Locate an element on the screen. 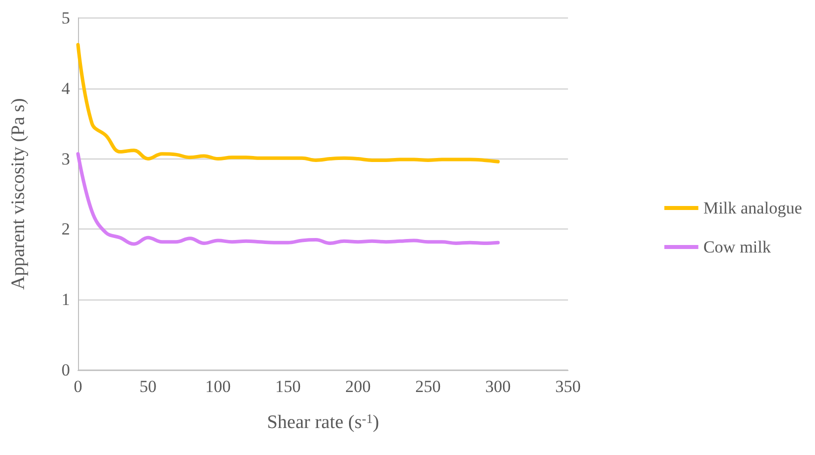 This screenshot has height=455, width=815. x-tick-label: 50 is located at coordinates (148, 386).